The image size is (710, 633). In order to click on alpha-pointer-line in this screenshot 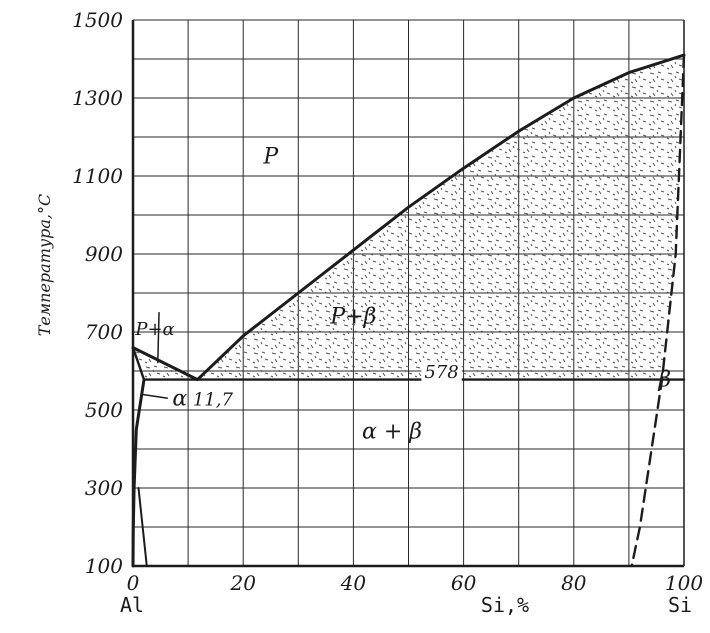, I will do `click(154, 396)`.